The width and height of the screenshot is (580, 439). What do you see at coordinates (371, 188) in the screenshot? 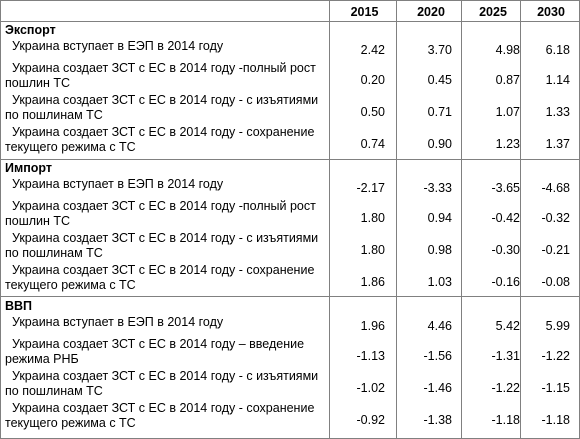
I see `table-cell: -2.17` at bounding box center [371, 188].